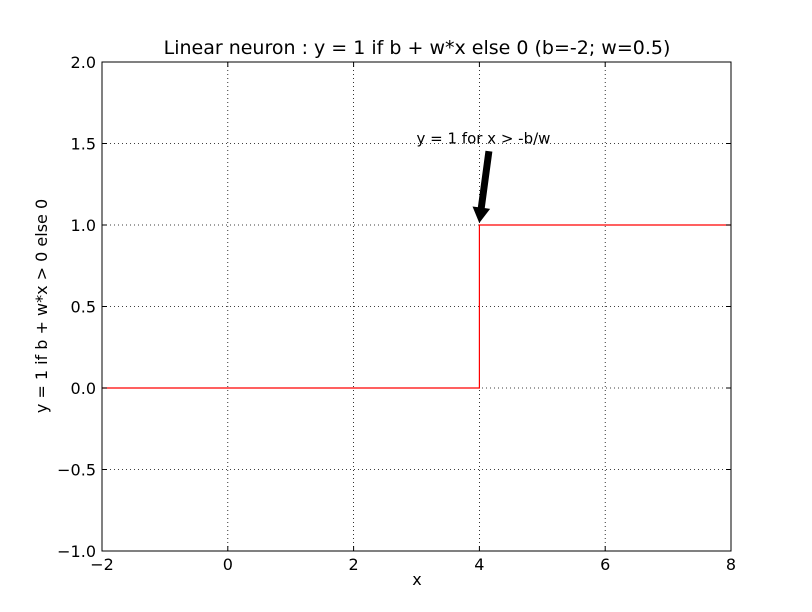  Describe the element at coordinates (83, 307) in the screenshot. I see `y-tick-label: 0.5` at that location.